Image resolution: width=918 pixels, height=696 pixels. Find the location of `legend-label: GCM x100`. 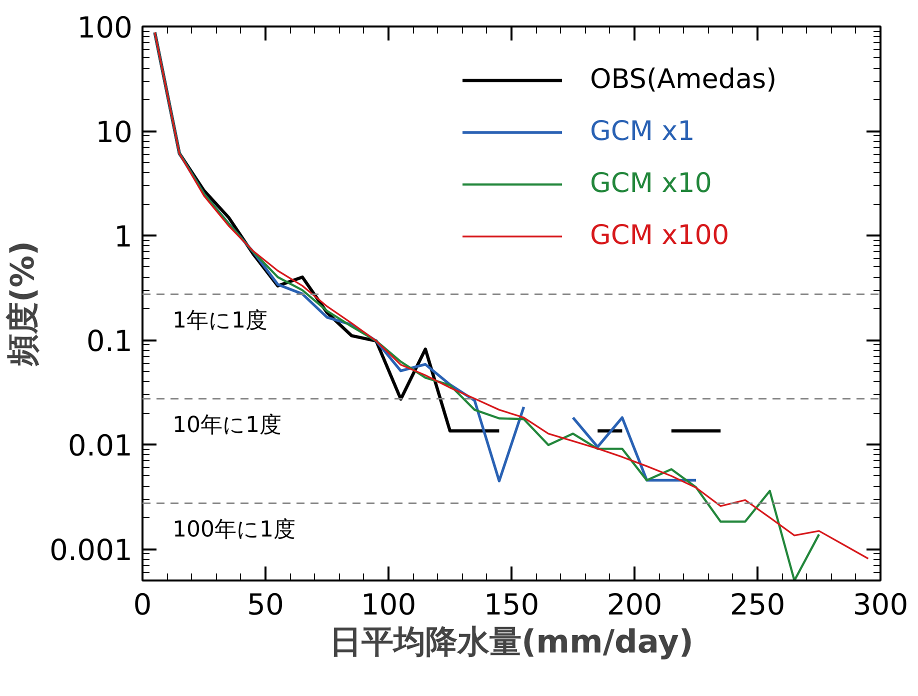

legend-label: GCM x100 is located at coordinates (660, 235).